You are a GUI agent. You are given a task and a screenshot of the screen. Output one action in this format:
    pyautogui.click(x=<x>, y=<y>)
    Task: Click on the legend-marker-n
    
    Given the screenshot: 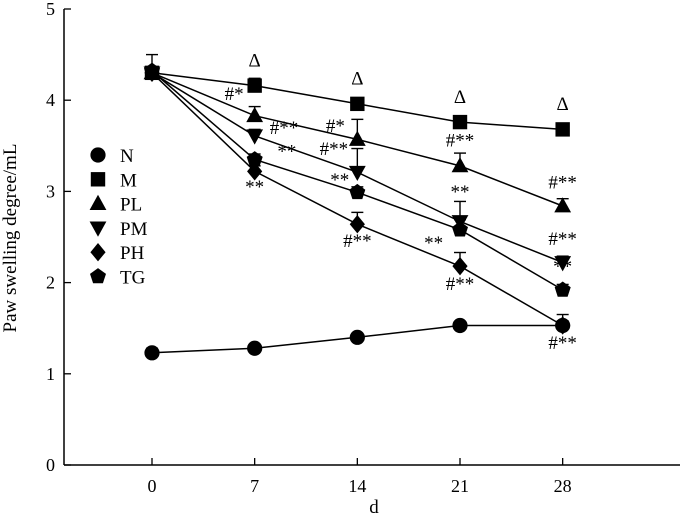 What is the action you would take?
    pyautogui.click(x=98, y=155)
    